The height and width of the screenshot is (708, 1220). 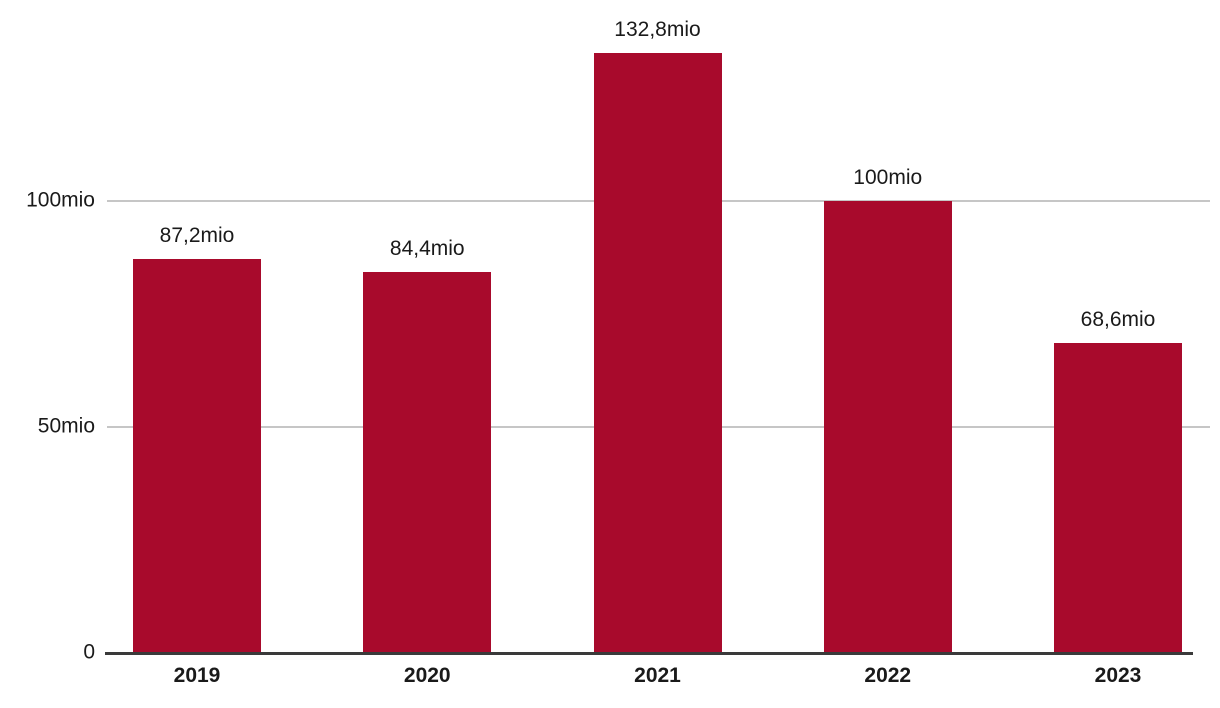 I want to click on bar-value-label: 68,6mio, so click(x=1118, y=319).